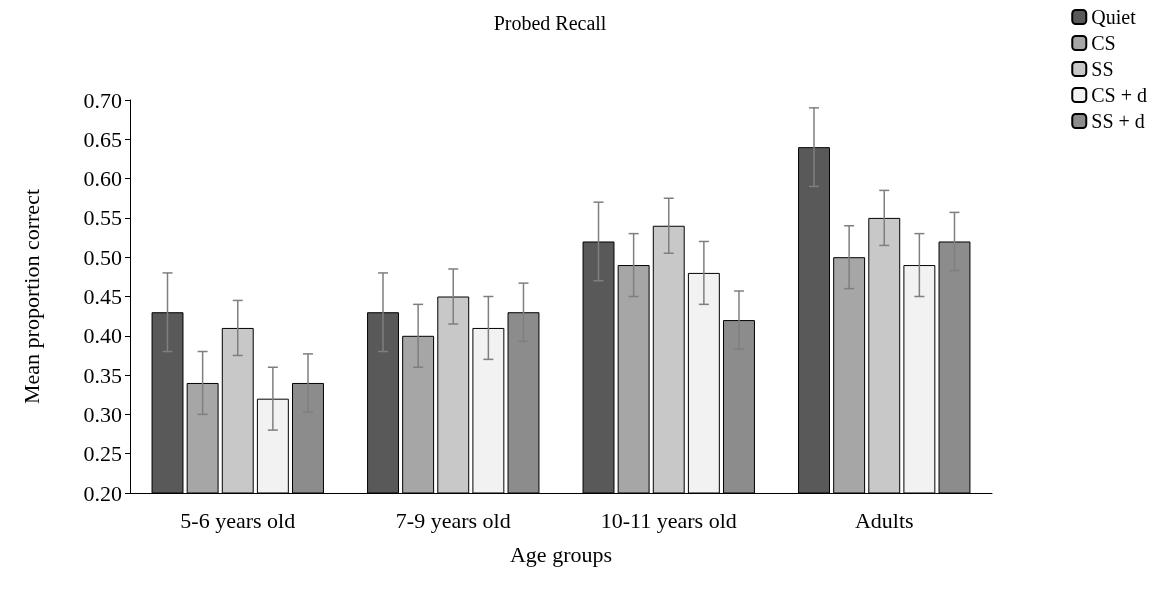 This screenshot has width=1162, height=589. Describe the element at coordinates (102, 179) in the screenshot. I see `y-tick-label: 0.60` at that location.